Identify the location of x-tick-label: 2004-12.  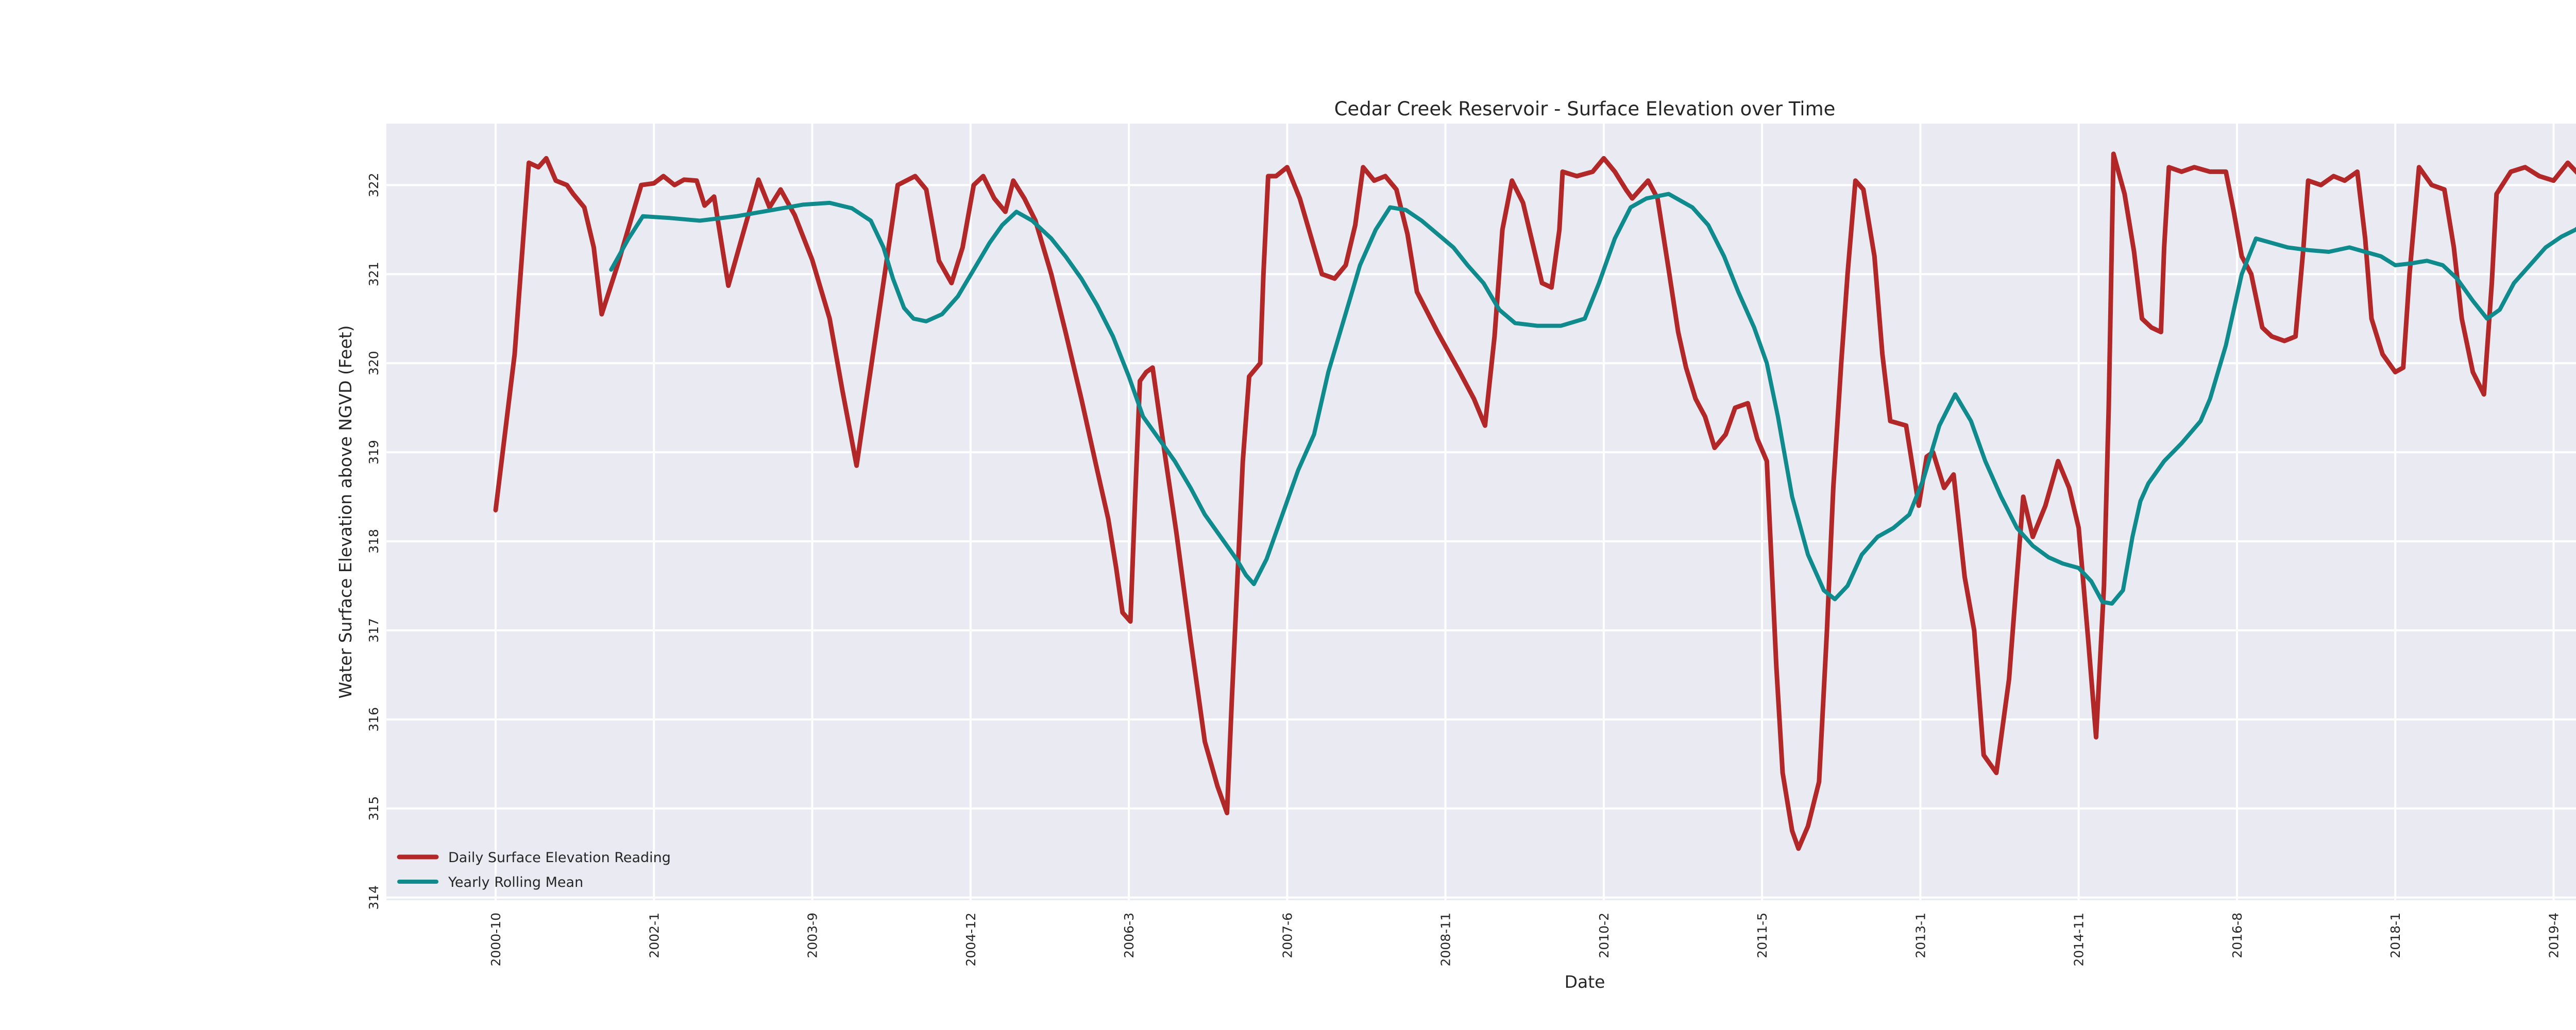
(970, 939).